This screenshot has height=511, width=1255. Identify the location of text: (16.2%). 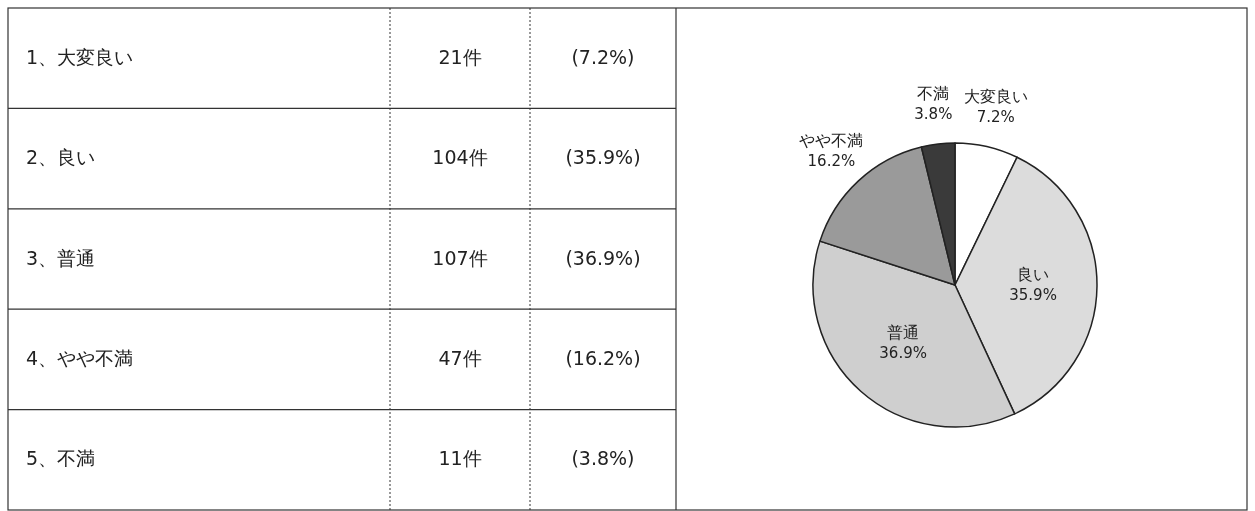
(603, 357).